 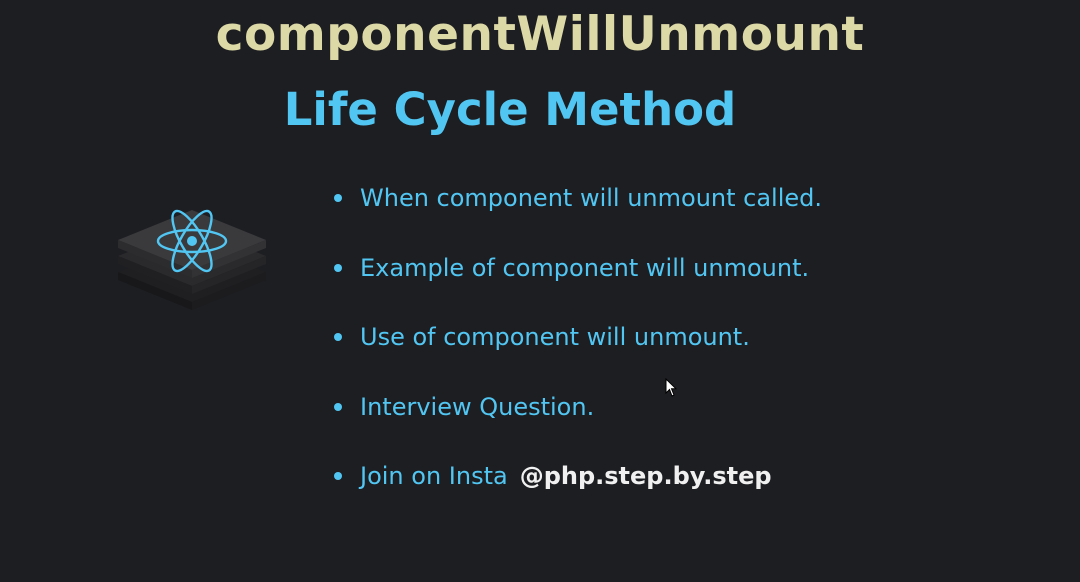 I want to click on react-stack-icon, so click(x=192, y=259).